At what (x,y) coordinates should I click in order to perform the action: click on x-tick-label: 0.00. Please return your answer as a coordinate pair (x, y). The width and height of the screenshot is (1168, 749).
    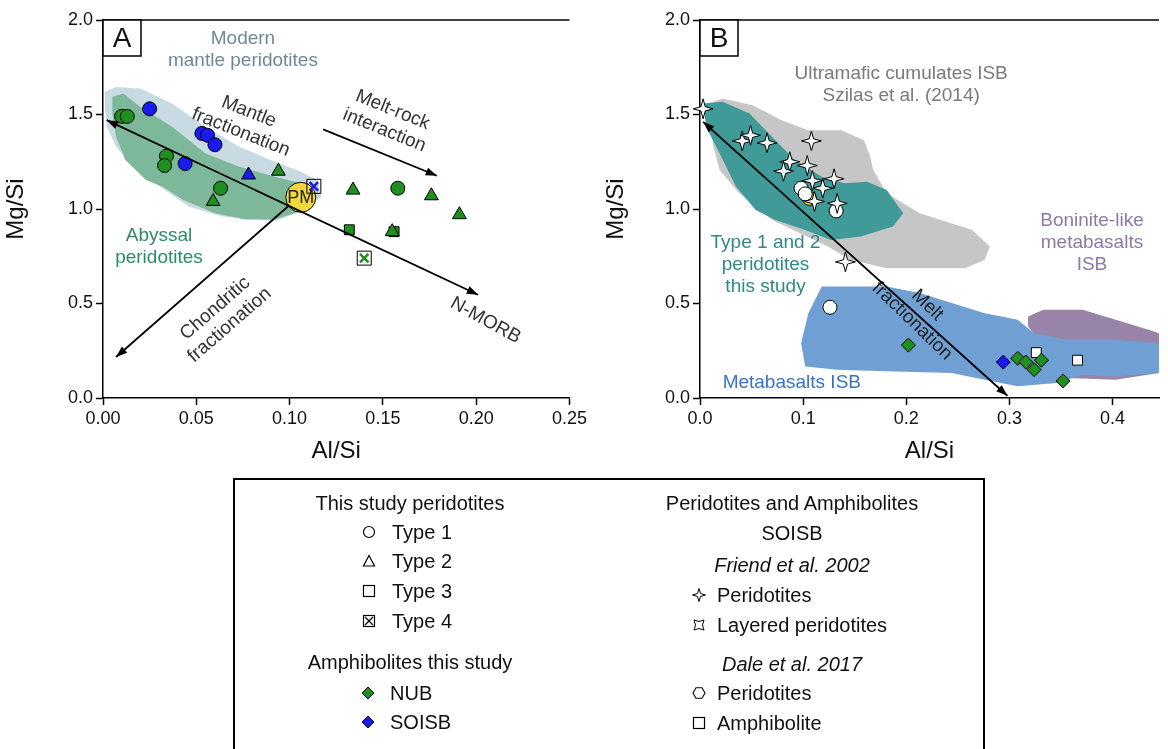
    Looking at the image, I should click on (103, 417).